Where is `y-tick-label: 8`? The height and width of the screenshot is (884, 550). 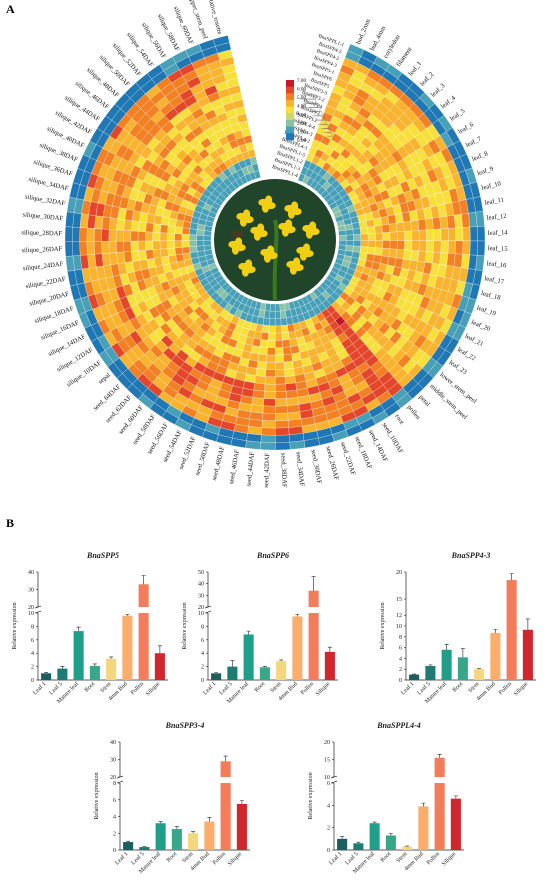
y-tick-label: 8 is located at coordinates (114, 784).